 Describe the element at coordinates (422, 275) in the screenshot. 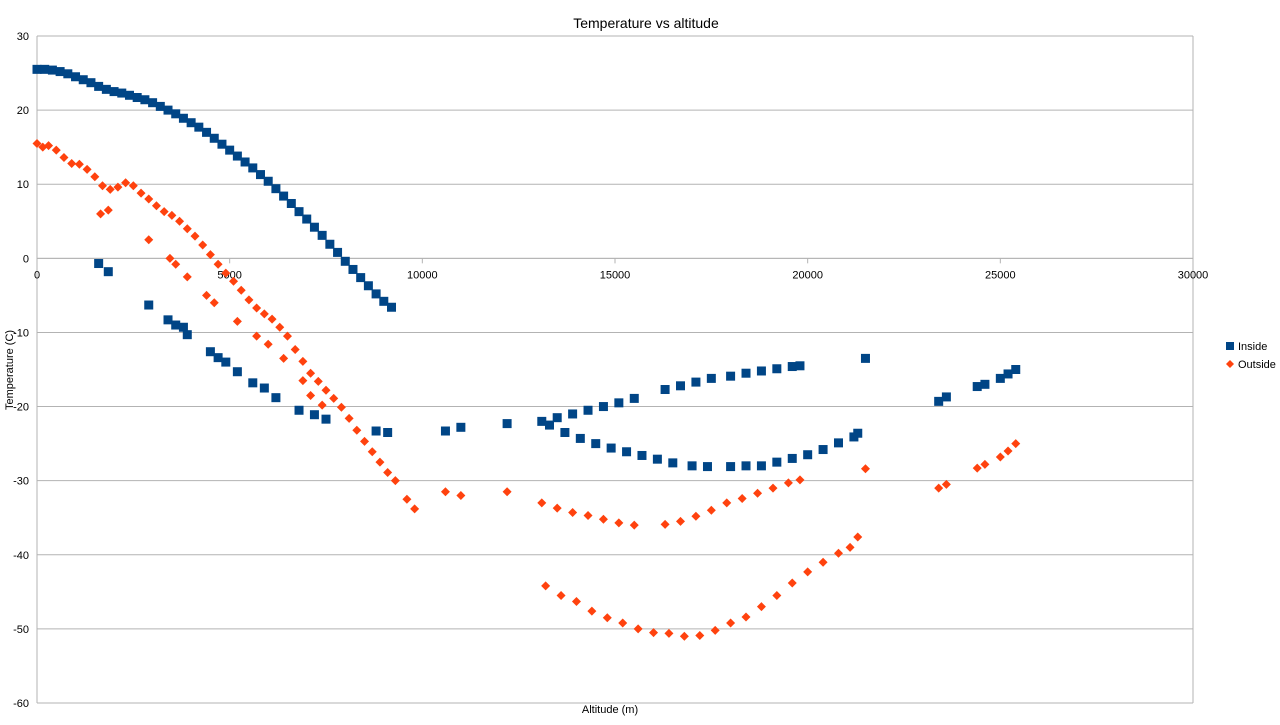

I see `x-tick-label: 10000` at that location.